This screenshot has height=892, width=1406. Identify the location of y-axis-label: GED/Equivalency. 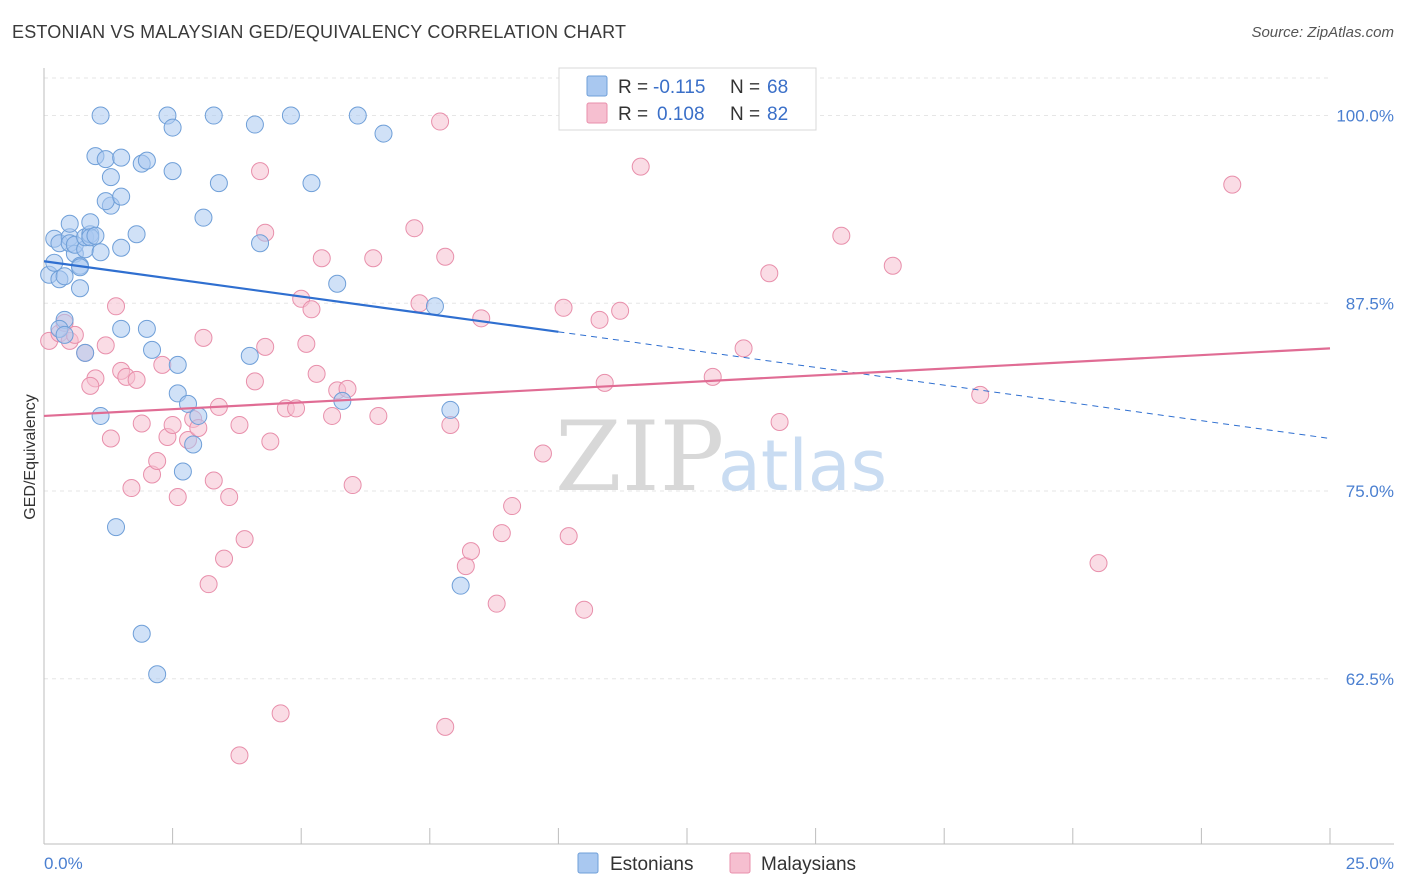
(30, 456).